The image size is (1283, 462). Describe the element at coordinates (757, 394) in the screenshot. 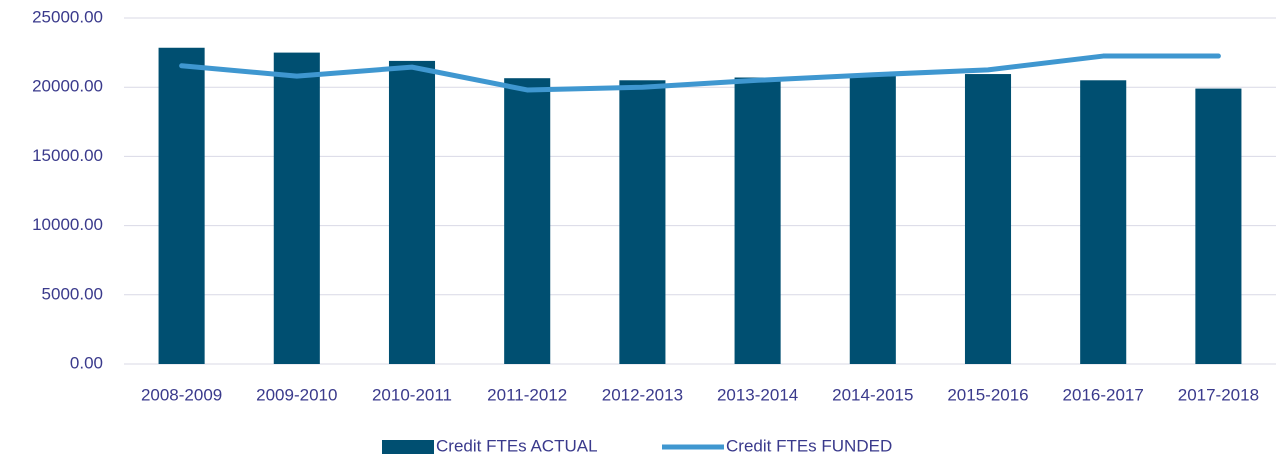

I see `x-tick-label: 2013-2014` at that location.